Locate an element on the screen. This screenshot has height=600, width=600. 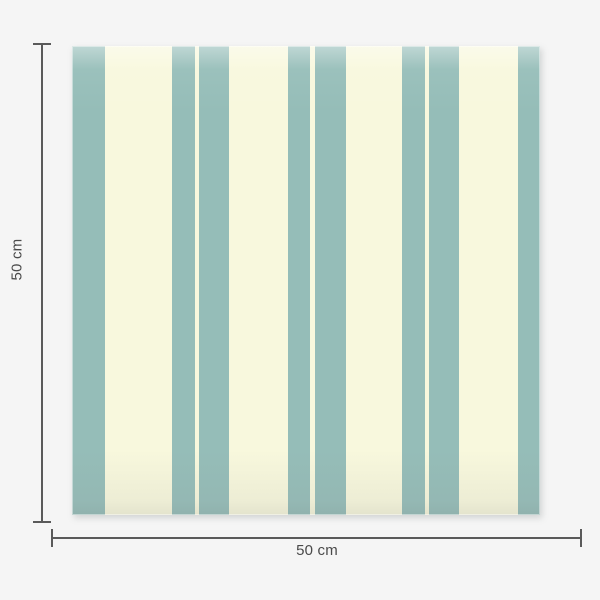
horizontal-dimension-cap-right is located at coordinates (581, 538).